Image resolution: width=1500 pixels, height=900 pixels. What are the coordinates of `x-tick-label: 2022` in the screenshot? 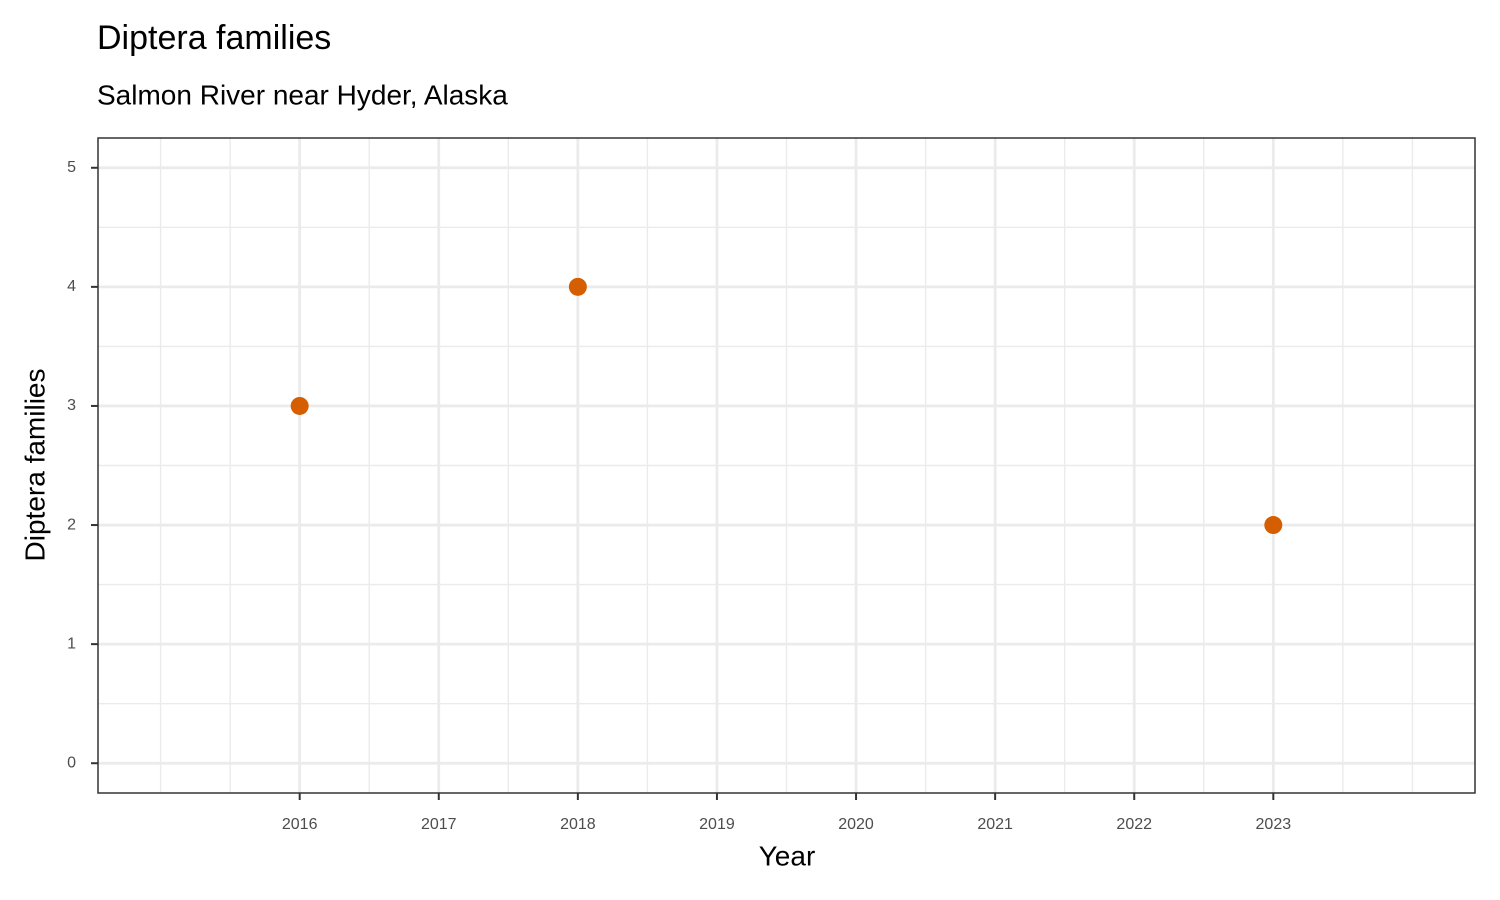 It's located at (1134, 824).